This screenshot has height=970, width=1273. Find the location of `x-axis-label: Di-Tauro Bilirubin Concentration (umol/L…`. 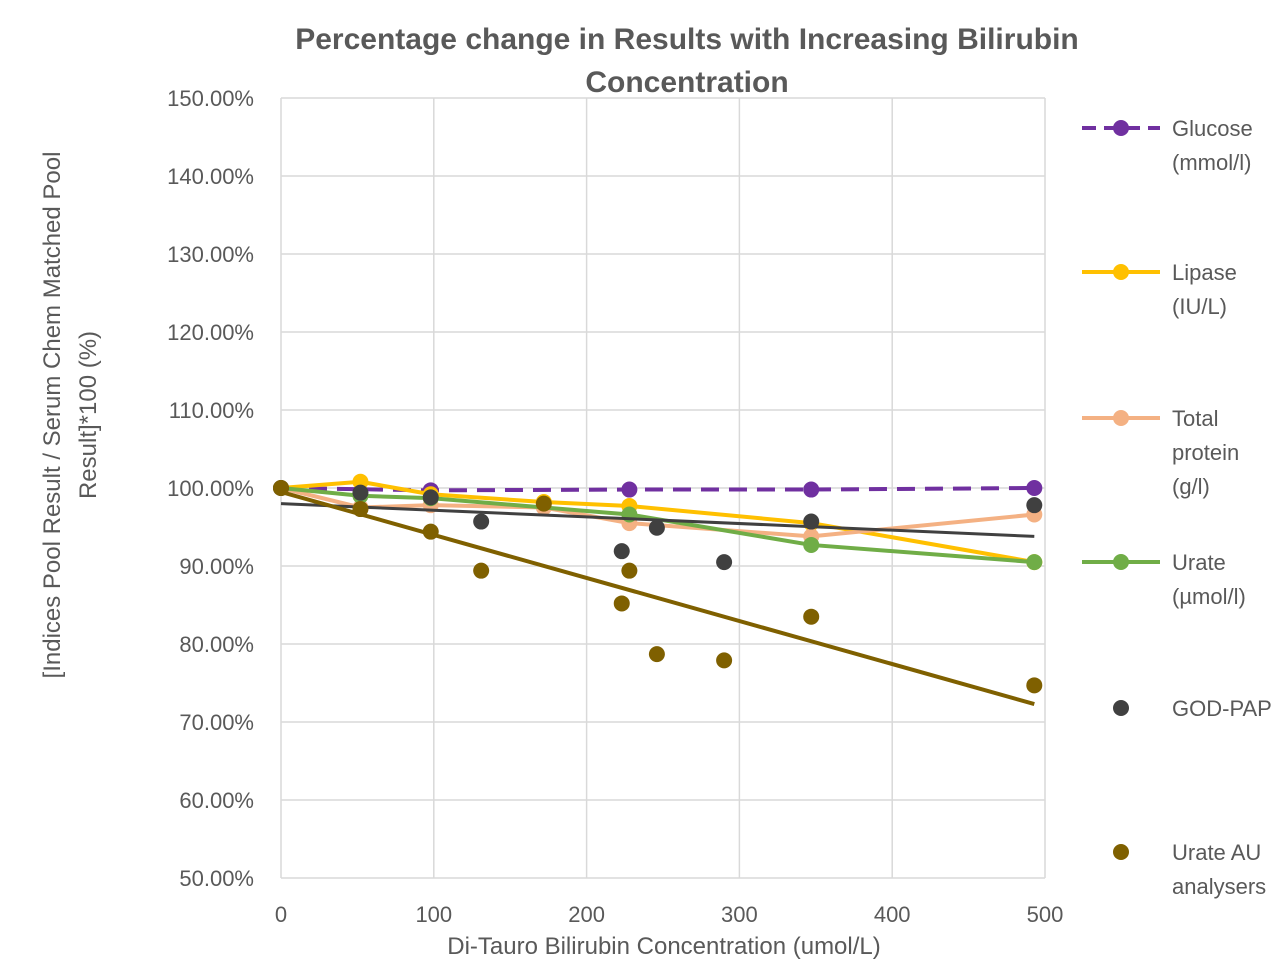

x-axis-label: Di-Tauro Bilirubin Concentration (umol/L… is located at coordinates (664, 946).